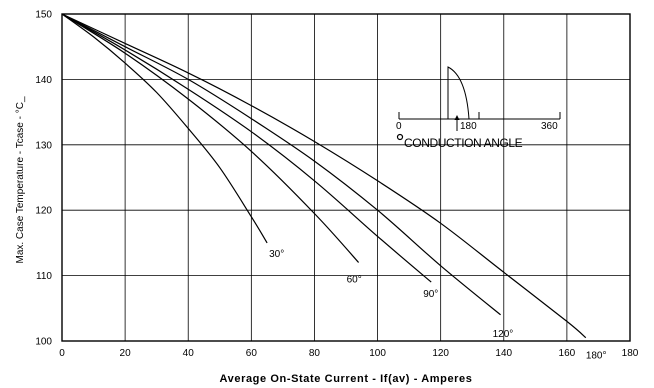  Describe the element at coordinates (549, 126) in the screenshot. I see `inset-label-360: 360` at that location.